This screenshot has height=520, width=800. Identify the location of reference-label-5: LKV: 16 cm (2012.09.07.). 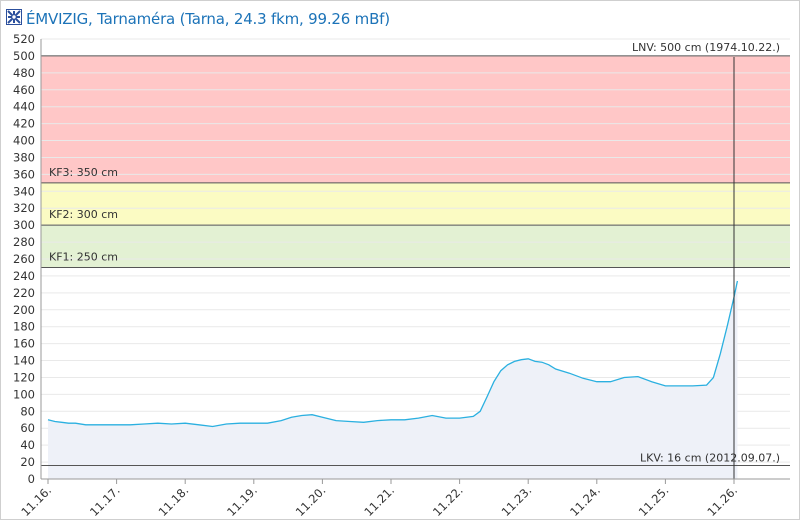
(710, 457).